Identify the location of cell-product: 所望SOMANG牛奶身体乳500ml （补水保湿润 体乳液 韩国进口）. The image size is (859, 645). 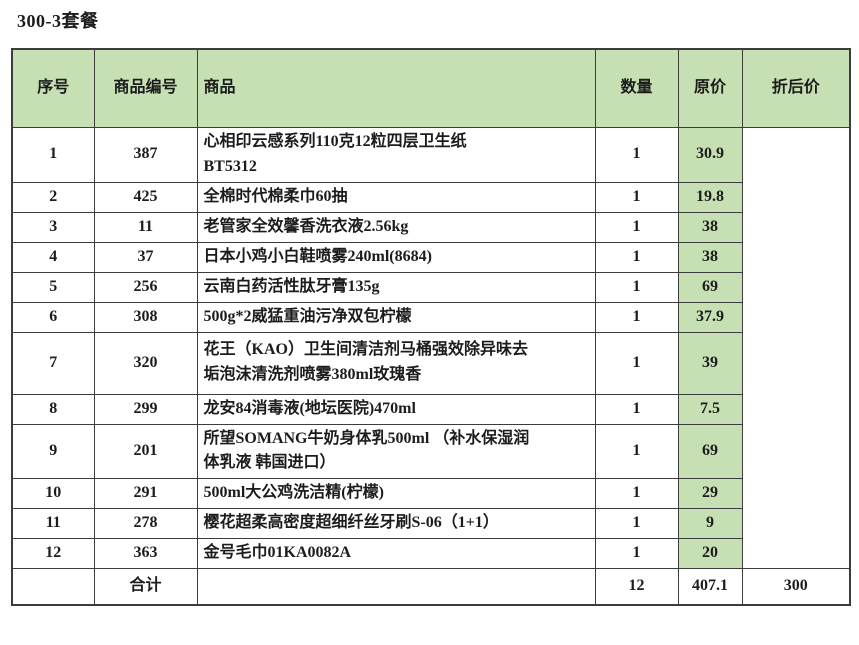
(396, 451).